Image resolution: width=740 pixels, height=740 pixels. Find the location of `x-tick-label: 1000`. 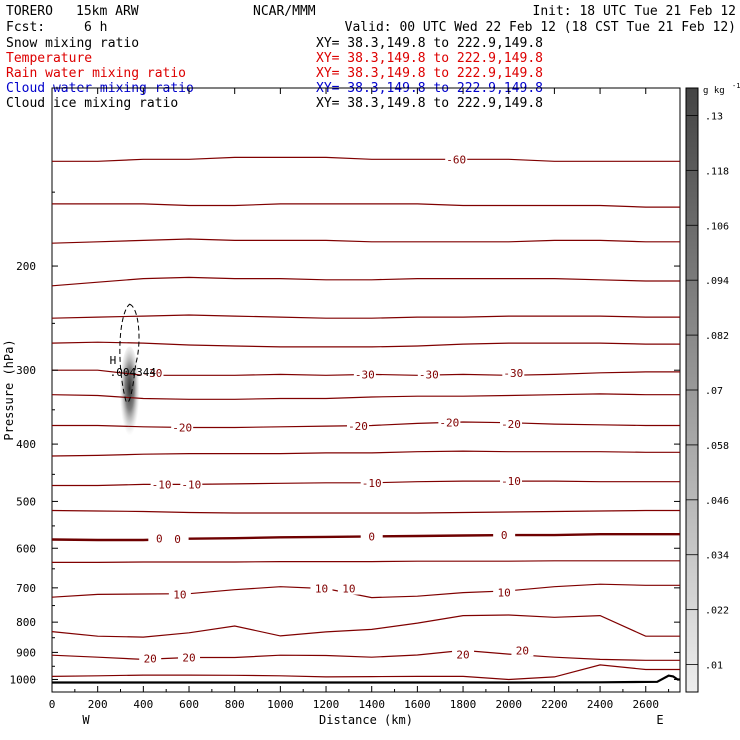

x-tick-label: 1000 is located at coordinates (280, 704).